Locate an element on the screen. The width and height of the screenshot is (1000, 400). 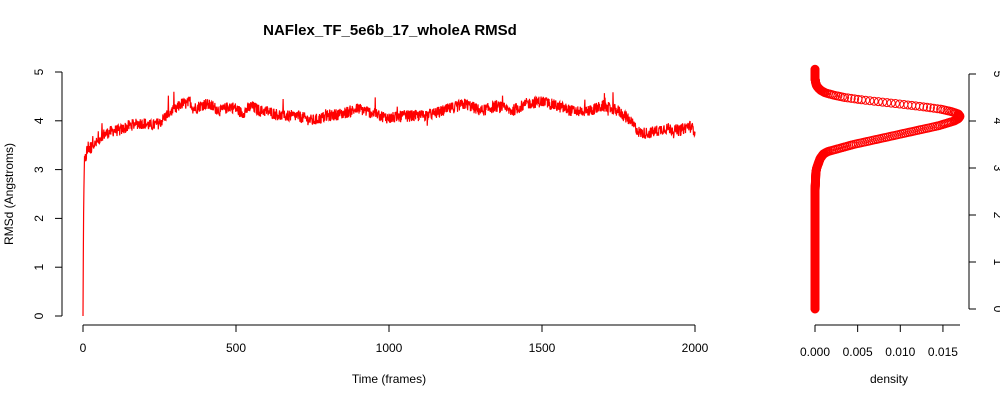
density-x-ticks: 0.000 0.005 0.010 0.015 is located at coordinates (879, 342).